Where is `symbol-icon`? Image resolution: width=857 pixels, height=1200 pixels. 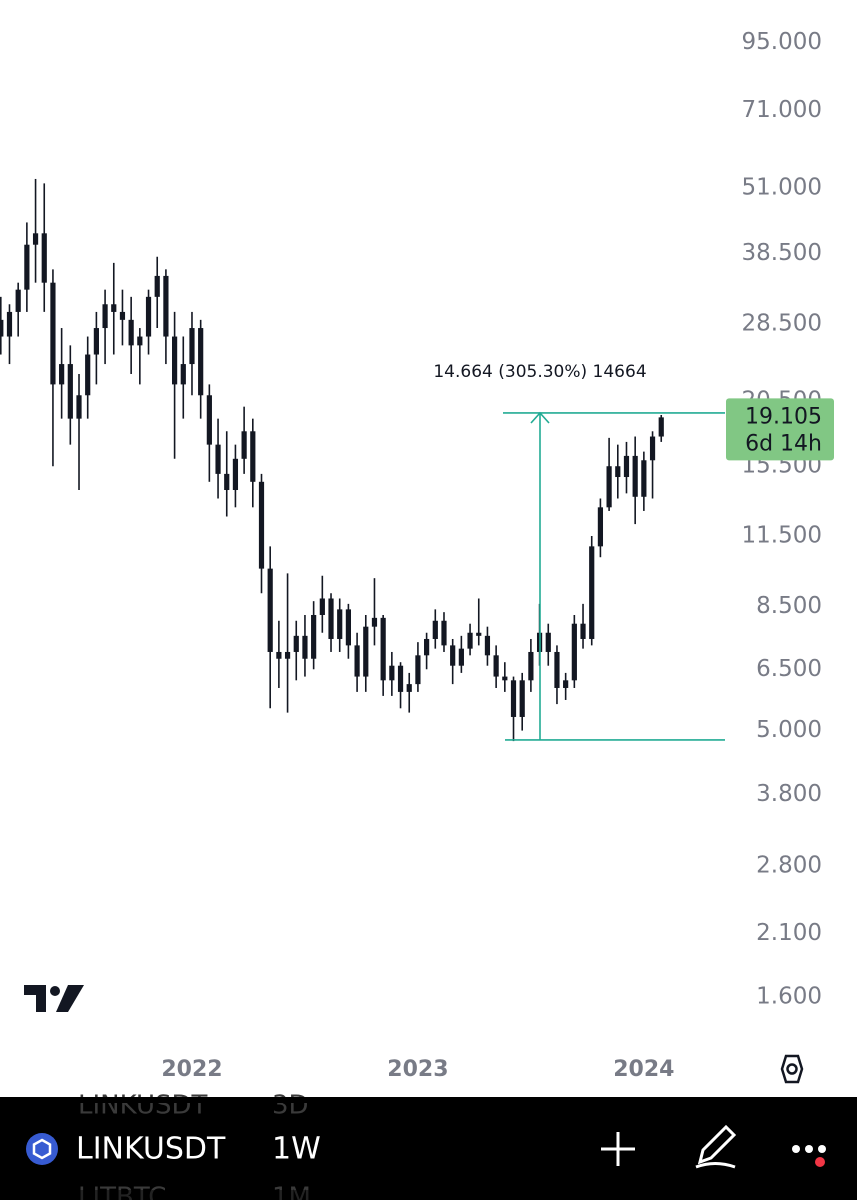 symbol-icon is located at coordinates (42, 1149).